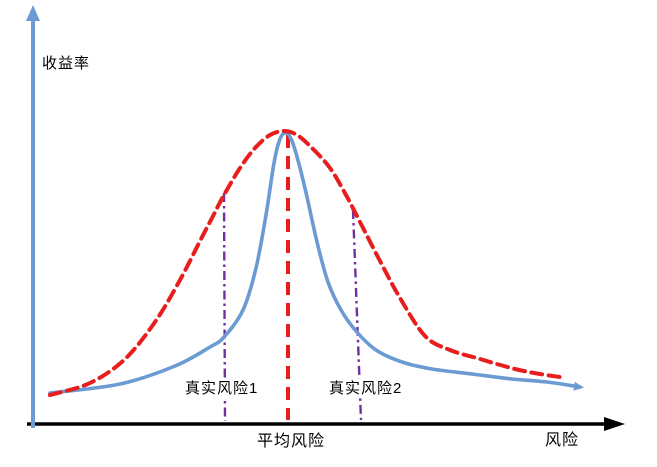 This screenshot has width=657, height=467. Describe the element at coordinates (578, 386) in the screenshot. I see `narrow-distribution-curve-end-arrow-icon` at that location.